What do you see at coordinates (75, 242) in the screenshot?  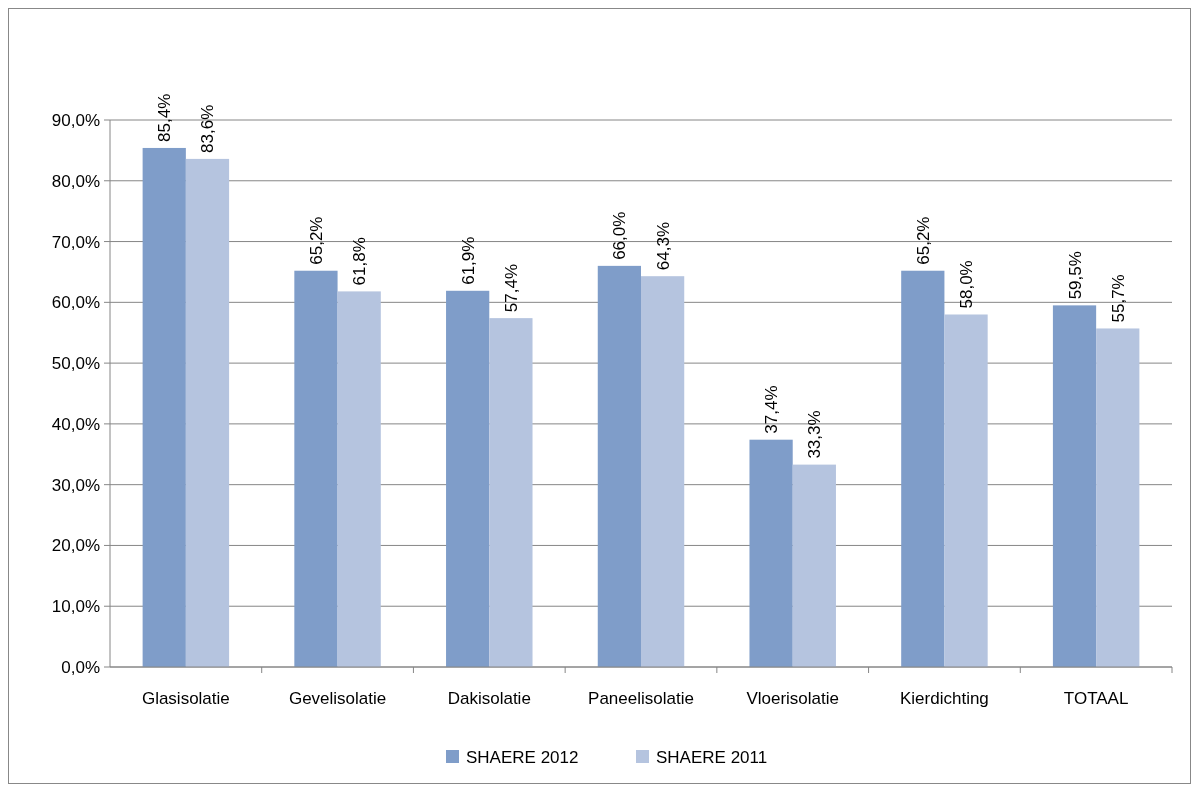 I see `y-tick-label: 70,0%` at bounding box center [75, 242].